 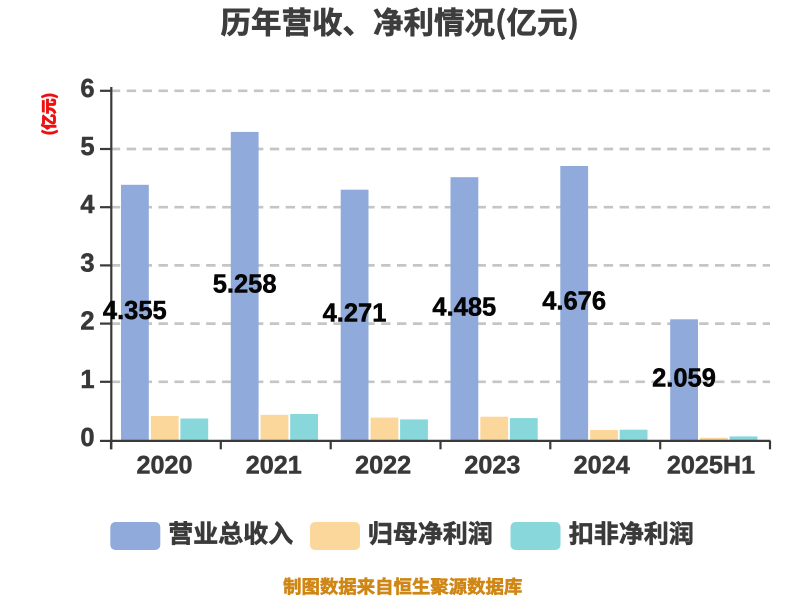 I want to click on svg-text: 0, so click(x=87, y=438).